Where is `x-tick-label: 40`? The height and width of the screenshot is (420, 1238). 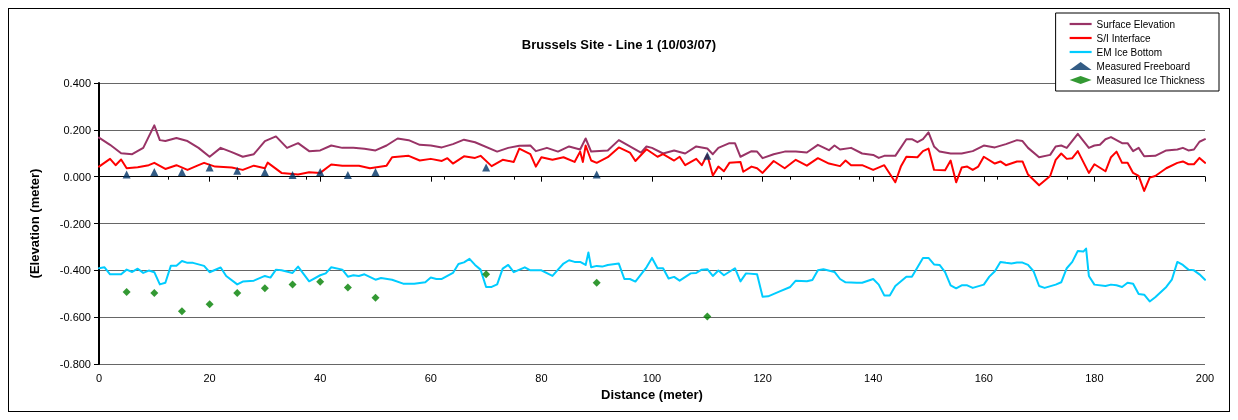
x-tick-label: 40 is located at coordinates (320, 377).